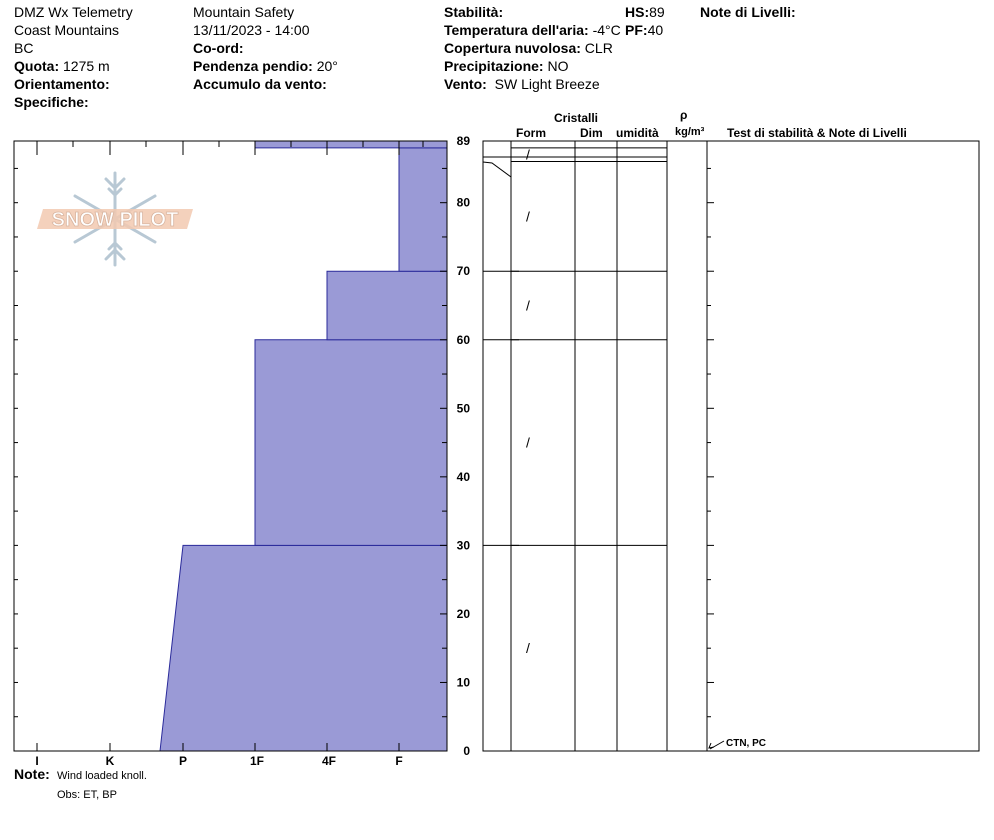 This screenshot has height=840, width=994. What do you see at coordinates (746, 743) in the screenshot?
I see `test-result-text: CTN, PC` at bounding box center [746, 743].